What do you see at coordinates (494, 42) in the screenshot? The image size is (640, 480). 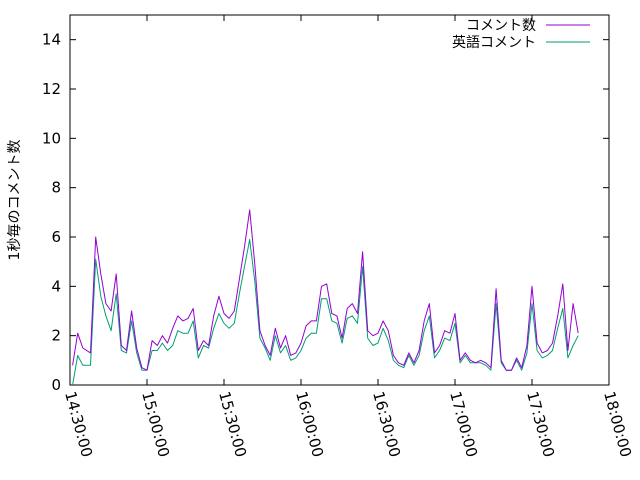 I see `legend-label: 英語コメント` at bounding box center [494, 42].